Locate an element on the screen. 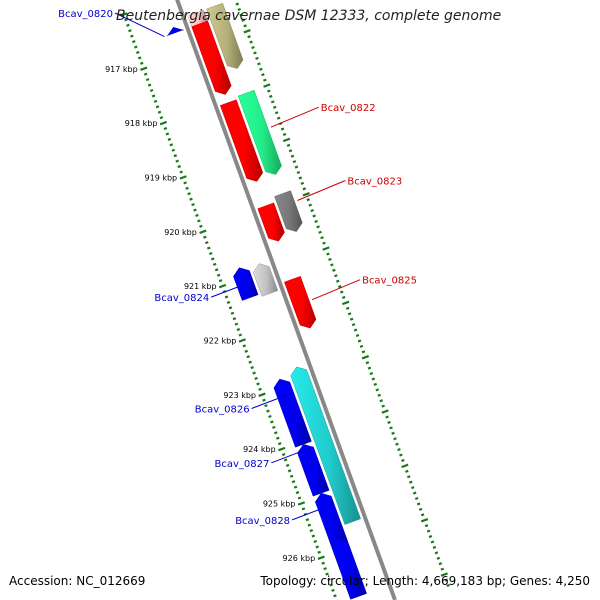 This screenshot has width=600, height=600. gene-label-bcav-0824: Bcav_0824 is located at coordinates (181, 298).